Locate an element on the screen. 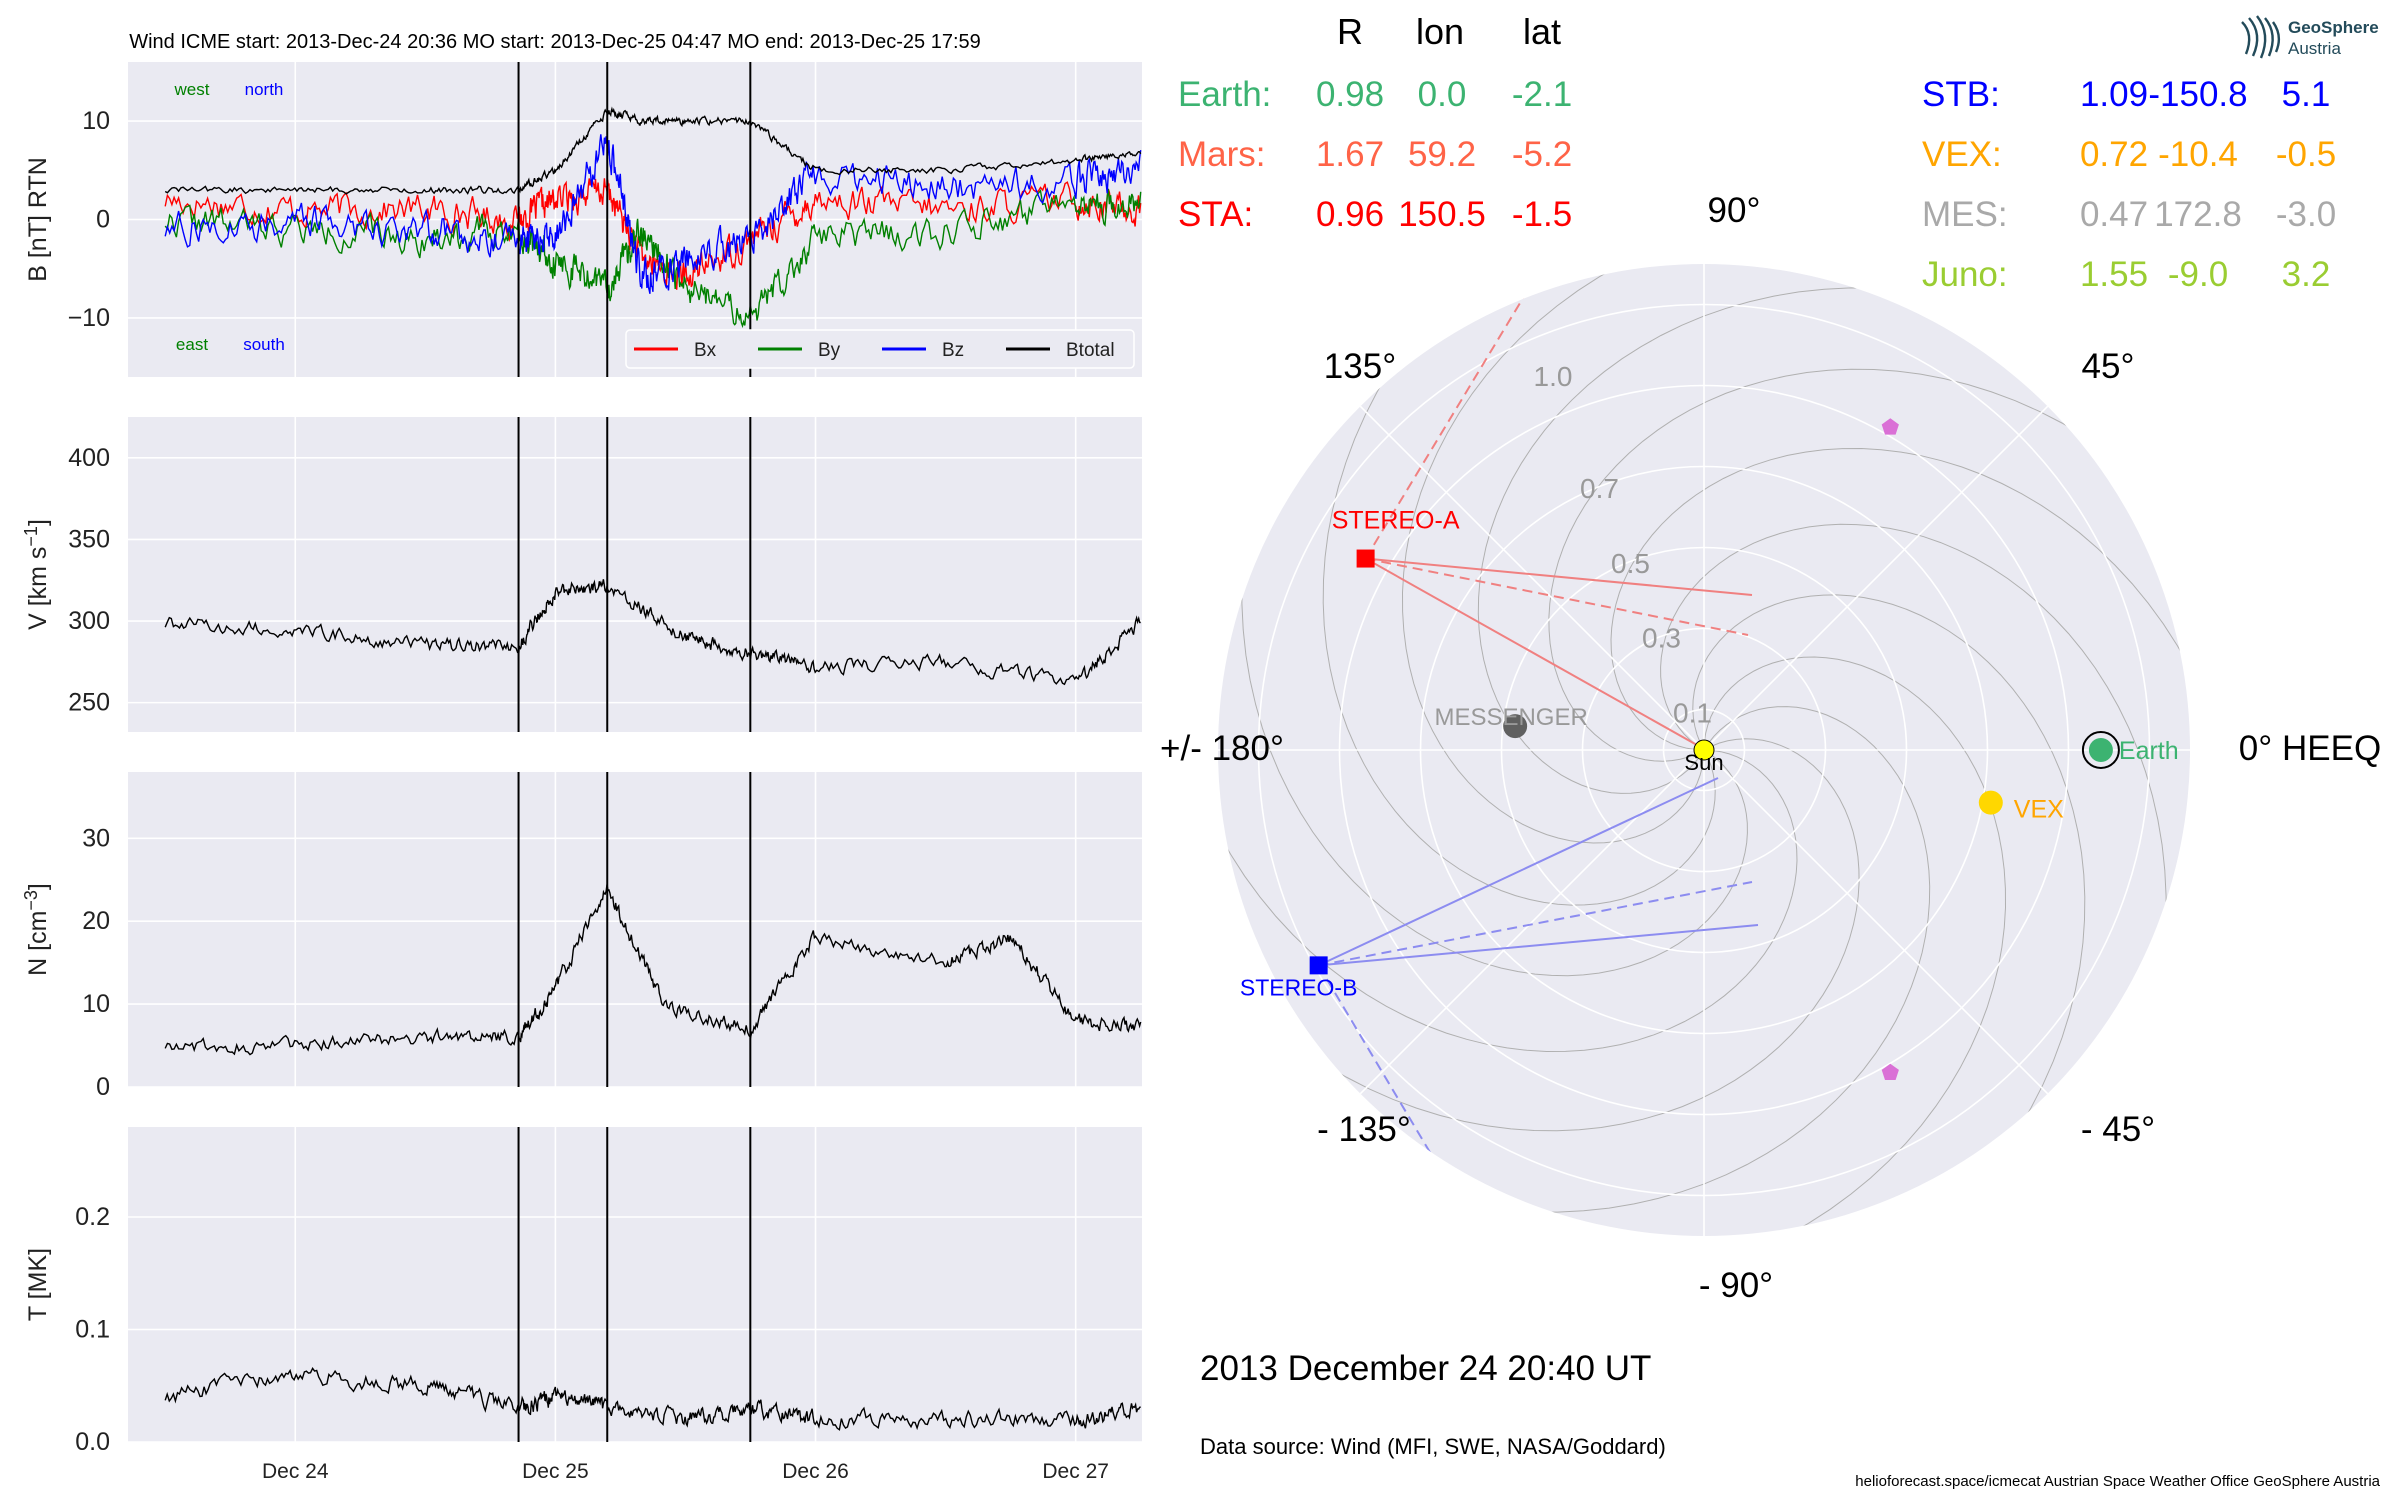 This screenshot has width=2400, height=1500. panel-b-field: −10 0 10 B [nT] RTN is located at coordinates (583, 219).